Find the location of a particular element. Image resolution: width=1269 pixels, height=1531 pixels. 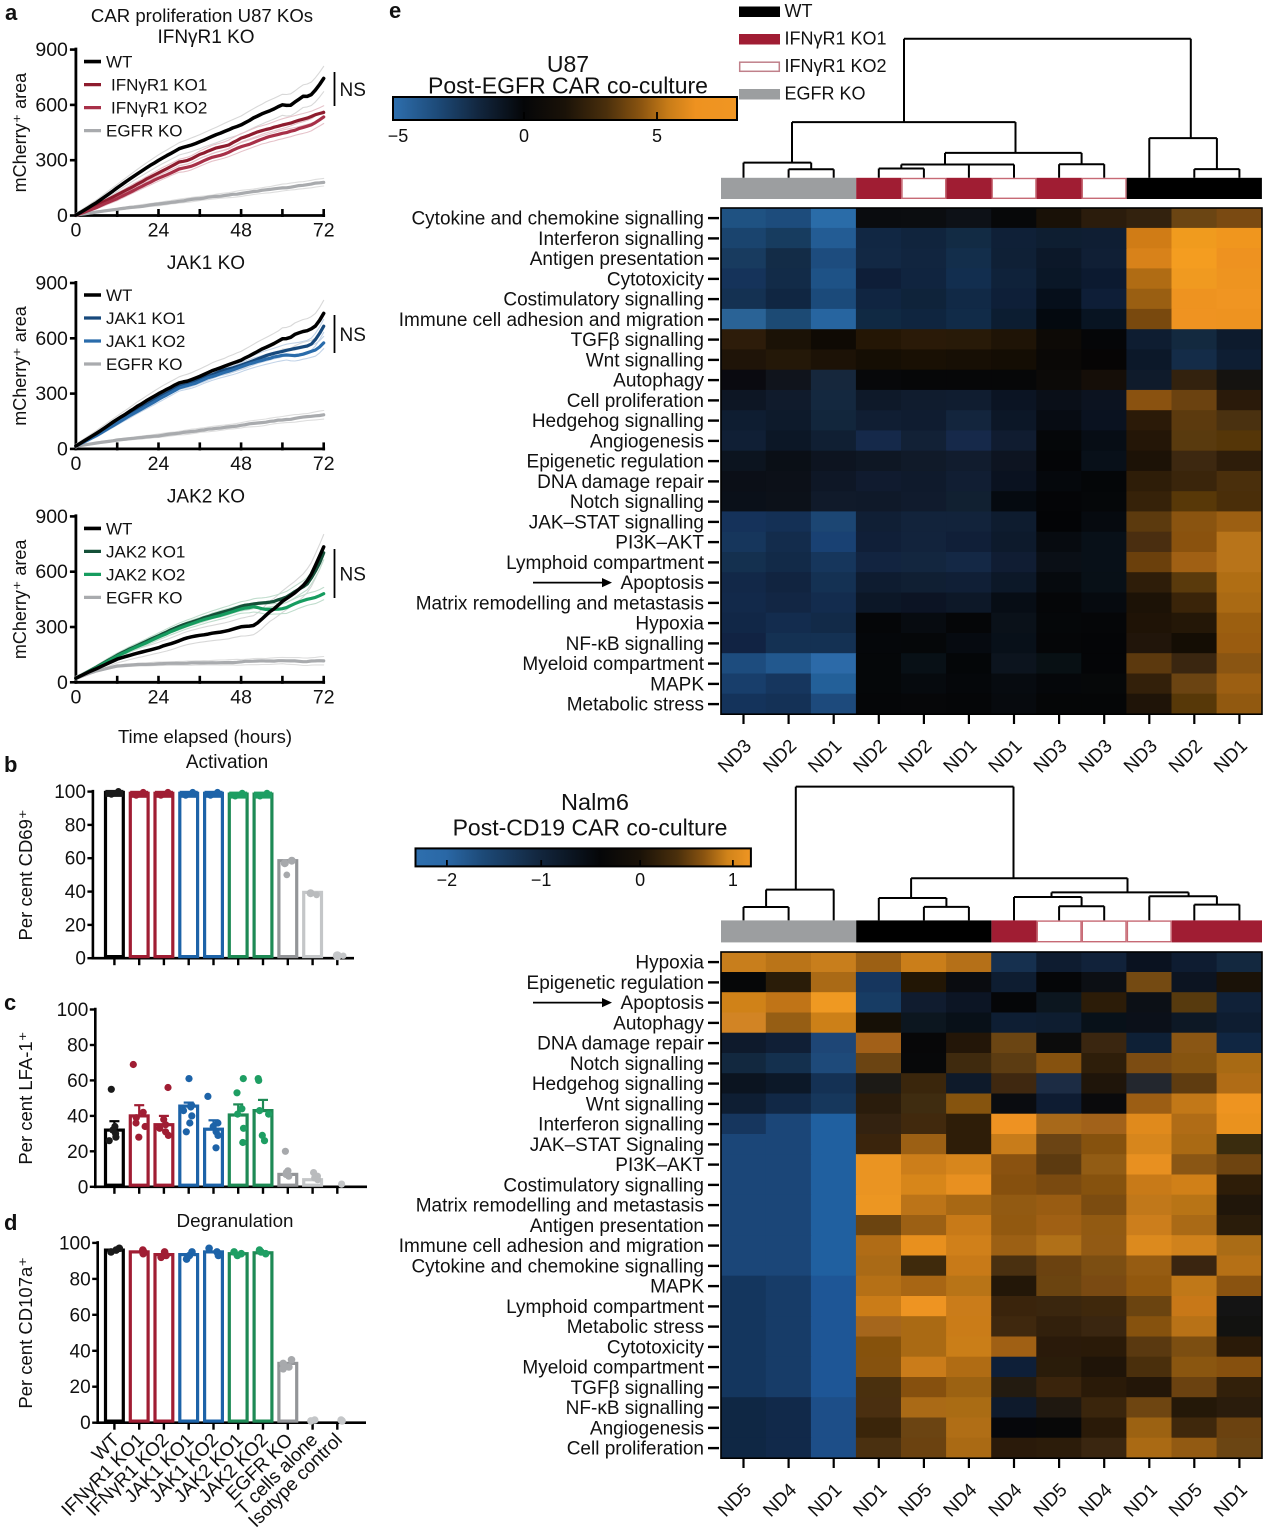

svg-text: JAK2 KO is located at coordinates (206, 496).